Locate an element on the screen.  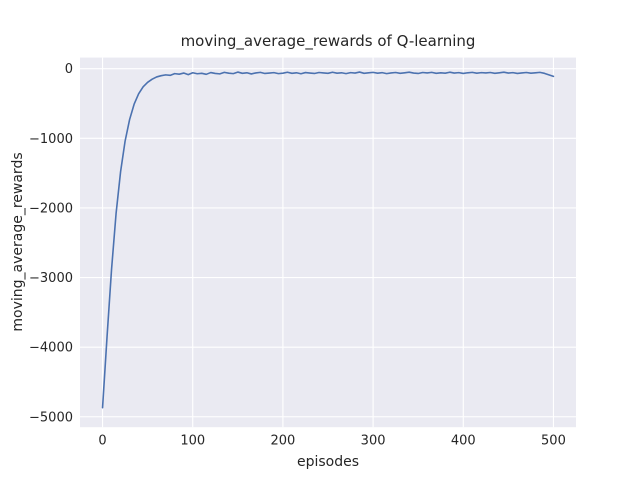
x-tick-label: 100 is located at coordinates (192, 441).